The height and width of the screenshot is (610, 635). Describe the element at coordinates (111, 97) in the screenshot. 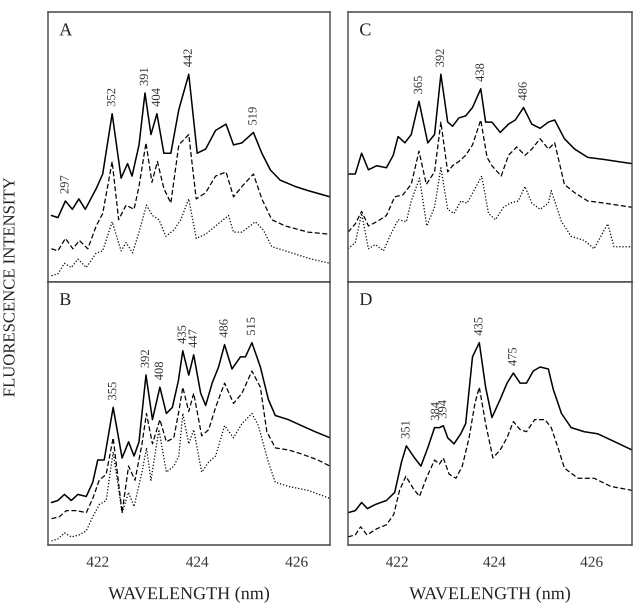

I see `annotation: 352` at that location.